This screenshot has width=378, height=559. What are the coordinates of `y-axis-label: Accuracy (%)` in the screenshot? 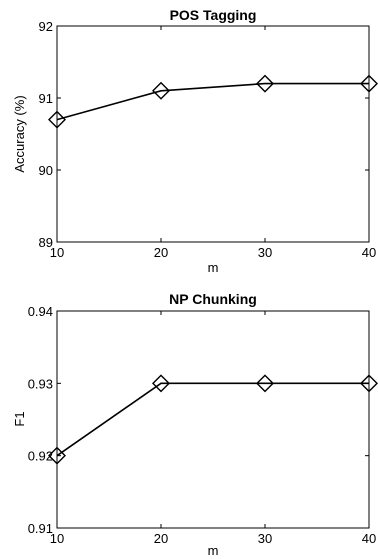 It's located at (19, 133).